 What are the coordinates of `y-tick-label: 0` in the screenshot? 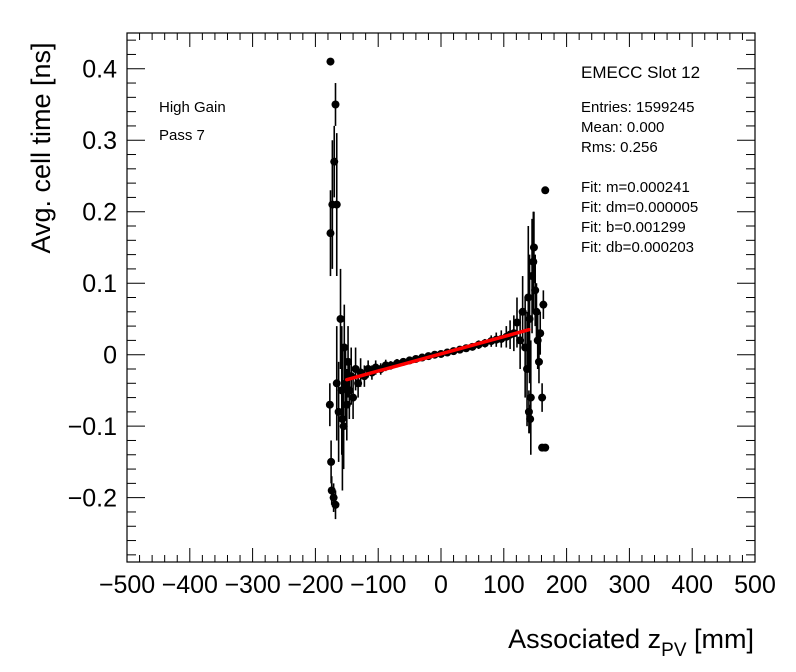 It's located at (110, 356).